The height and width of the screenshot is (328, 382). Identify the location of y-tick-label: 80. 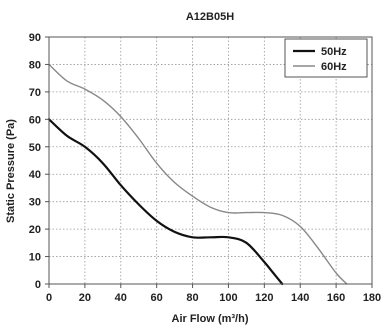
(35, 65).